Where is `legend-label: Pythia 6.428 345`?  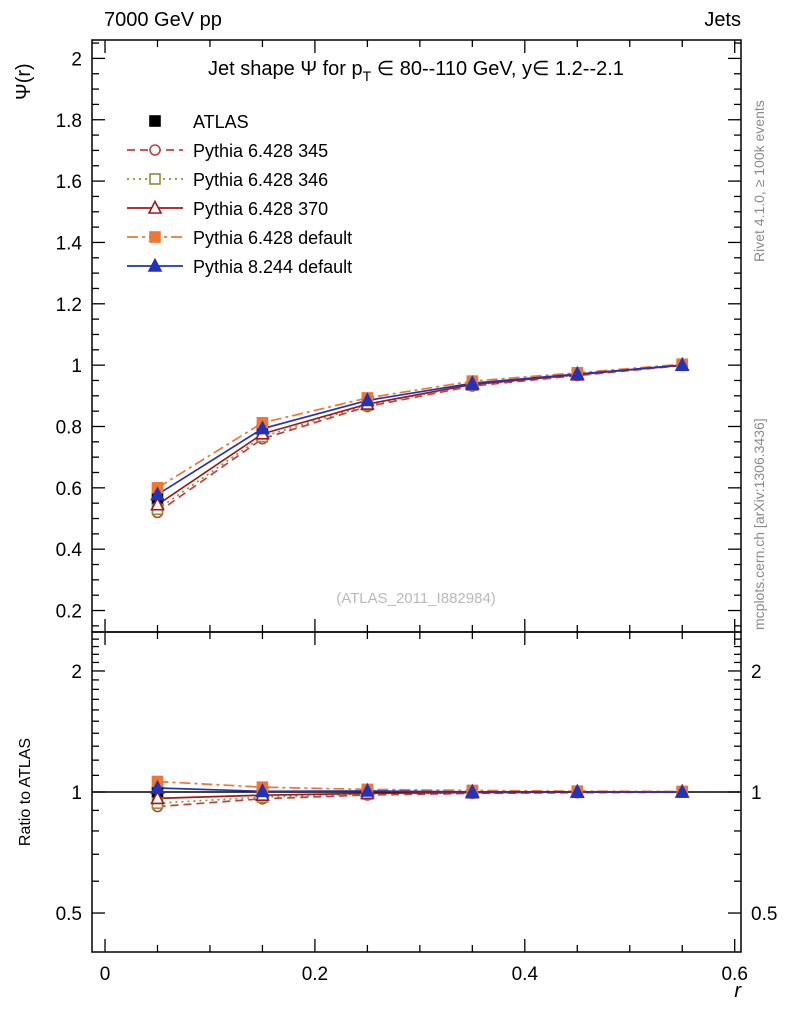 legend-label: Pythia 6.428 345 is located at coordinates (260, 151).